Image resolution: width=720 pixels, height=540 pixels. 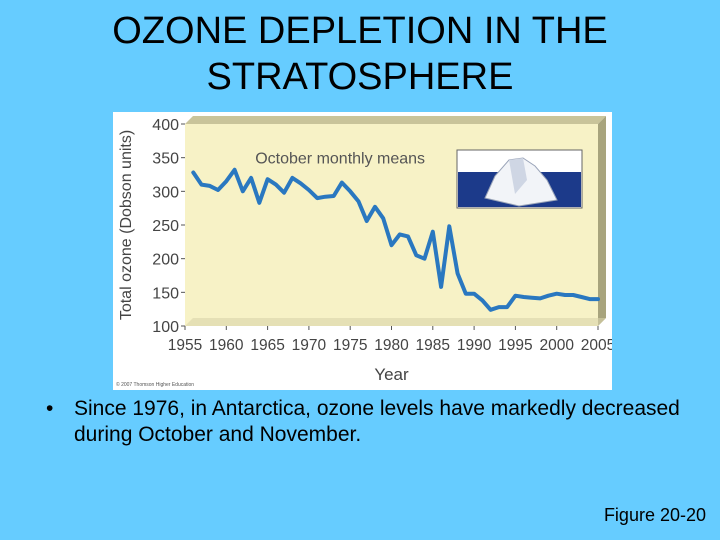 I want to click on y-axis-label: Total ozone (Dobson units), so click(x=126, y=225).